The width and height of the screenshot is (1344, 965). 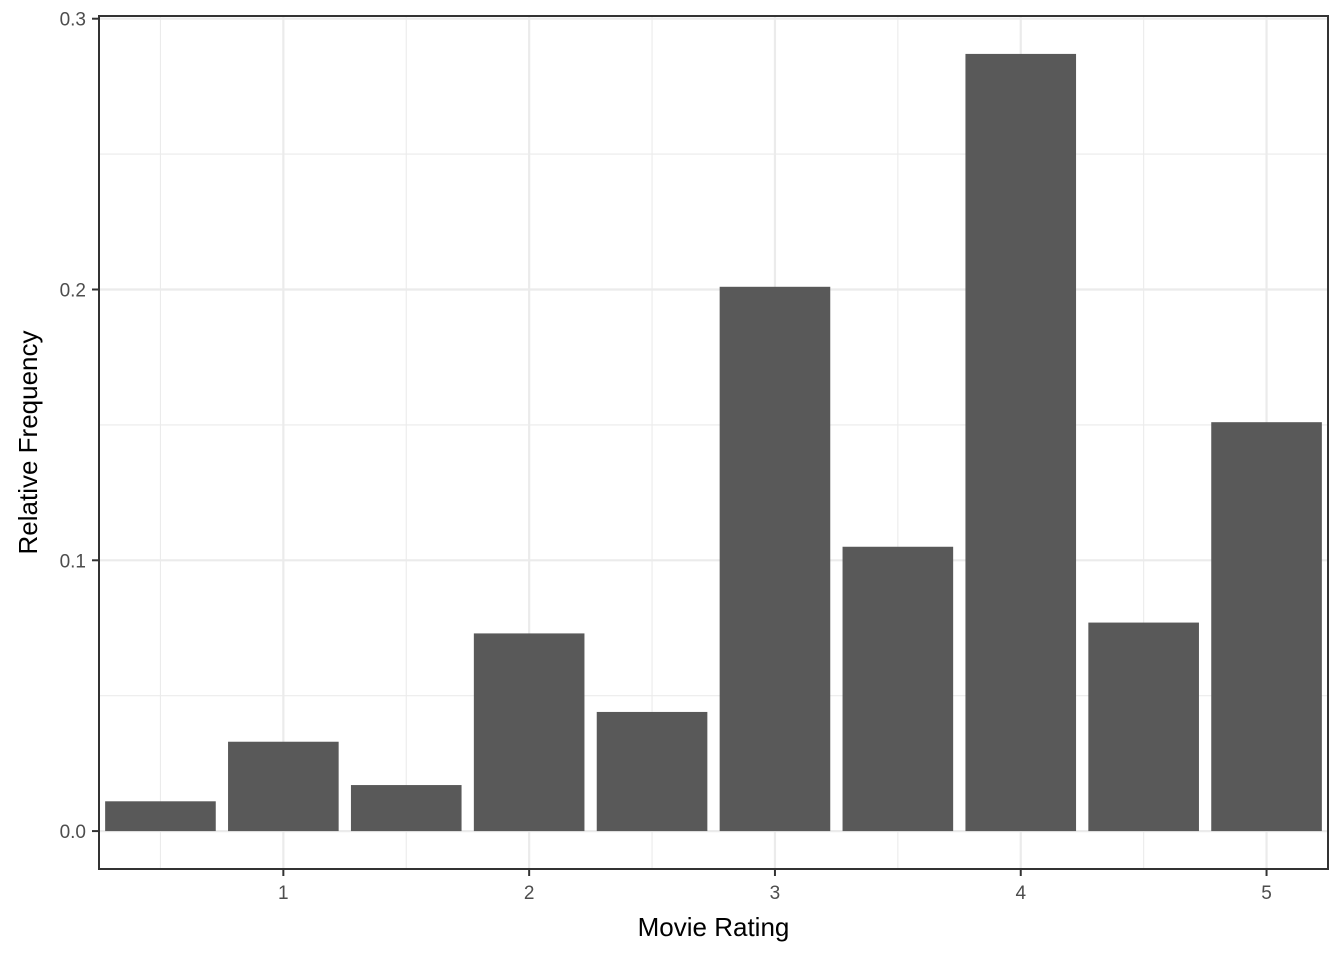 I want to click on y-tick-label: 0.2, so click(x=73, y=291).